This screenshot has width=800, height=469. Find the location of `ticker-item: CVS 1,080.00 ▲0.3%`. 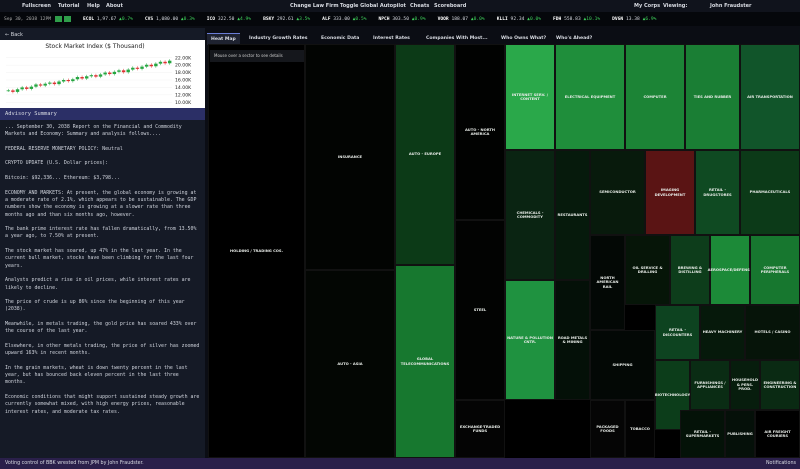

ticker-item: CVS 1,080.00 ▲0.3% is located at coordinates (170, 19).